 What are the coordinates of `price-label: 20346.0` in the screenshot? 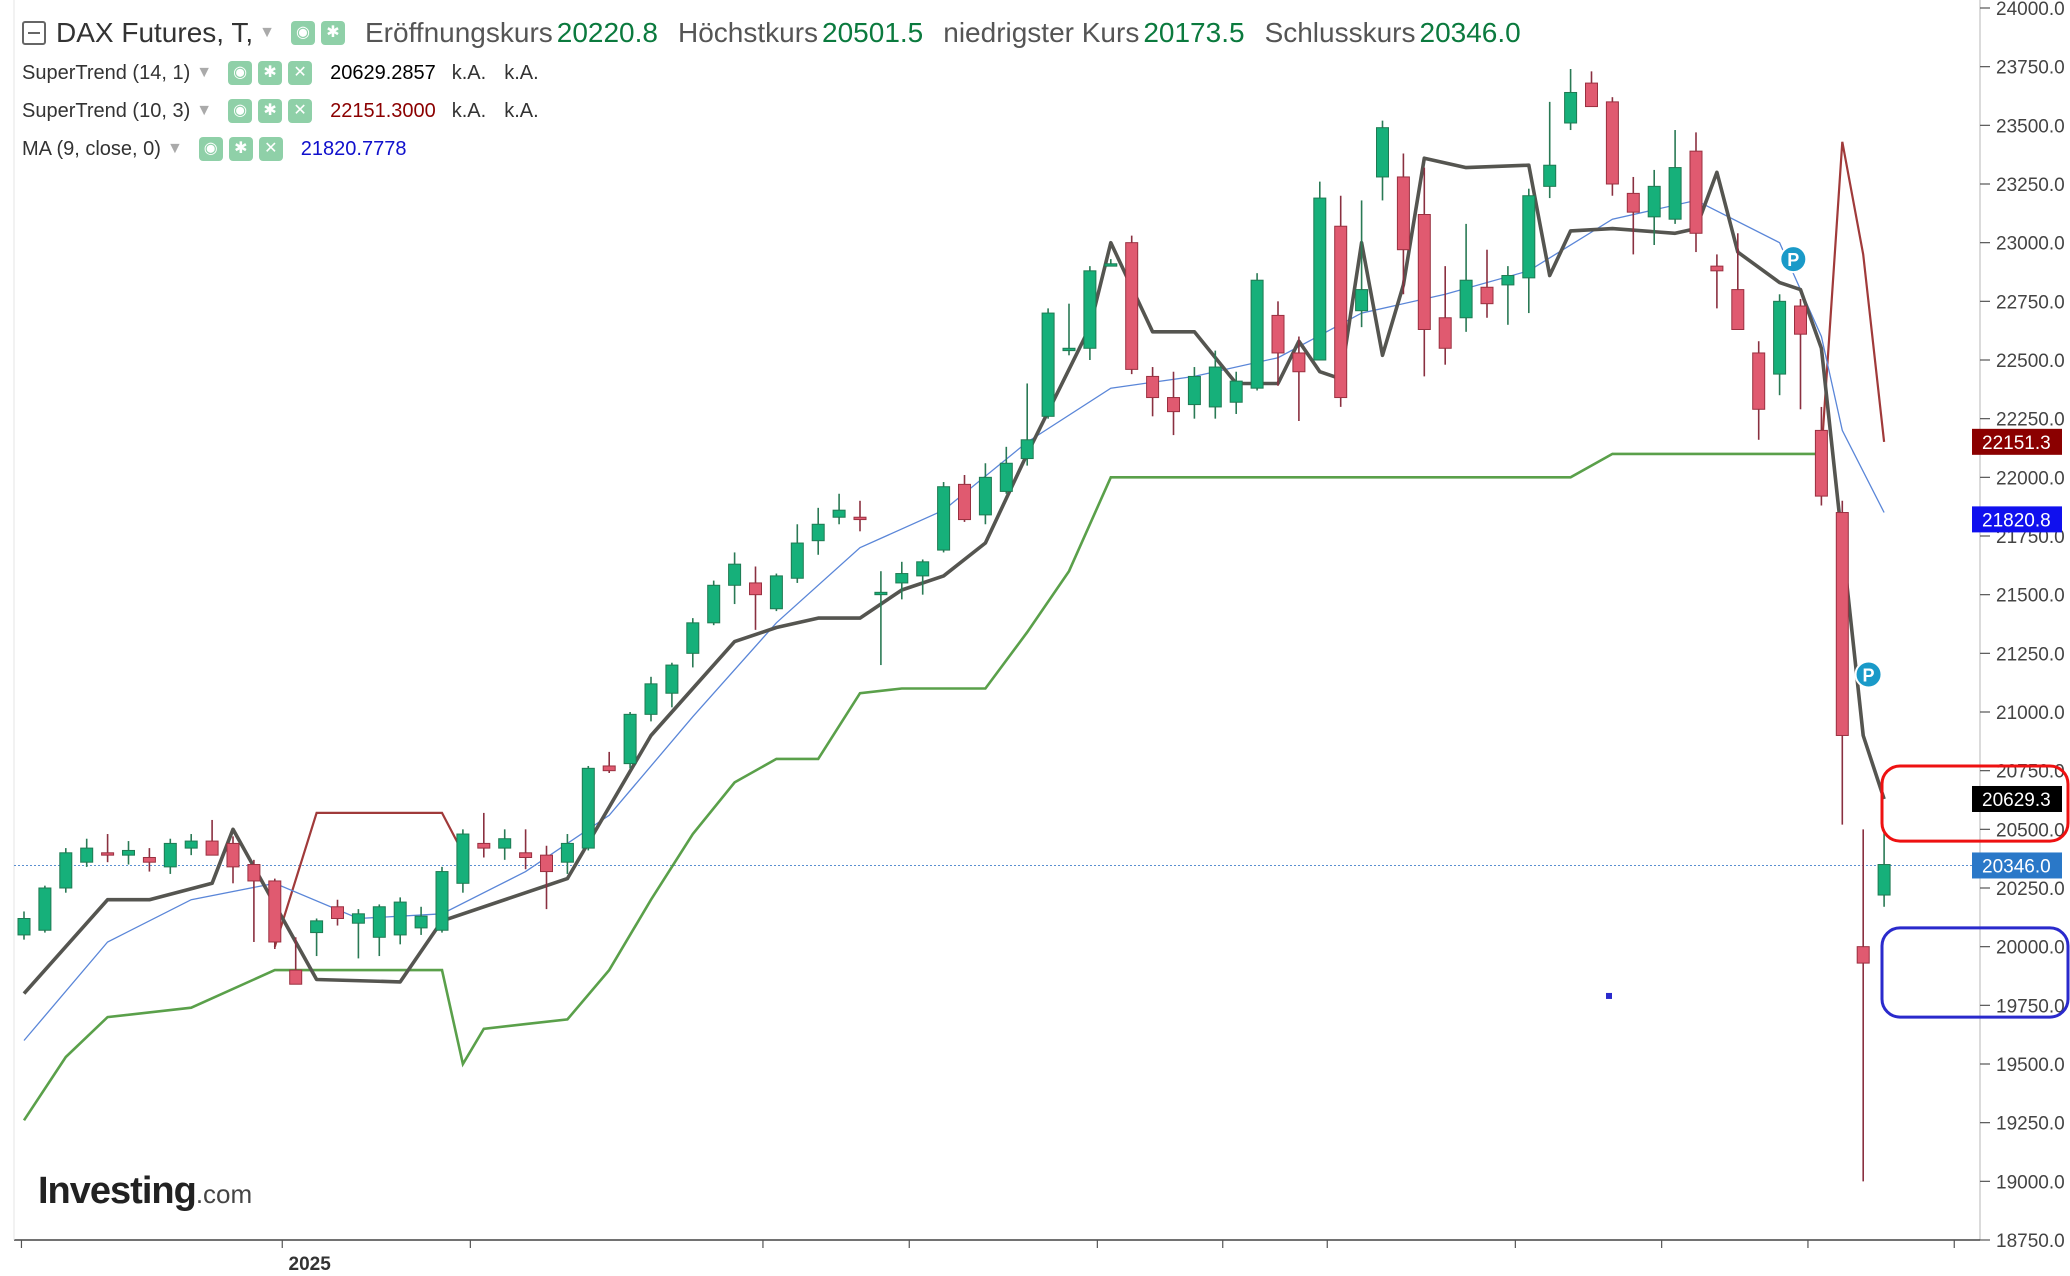 It's located at (2017, 865).